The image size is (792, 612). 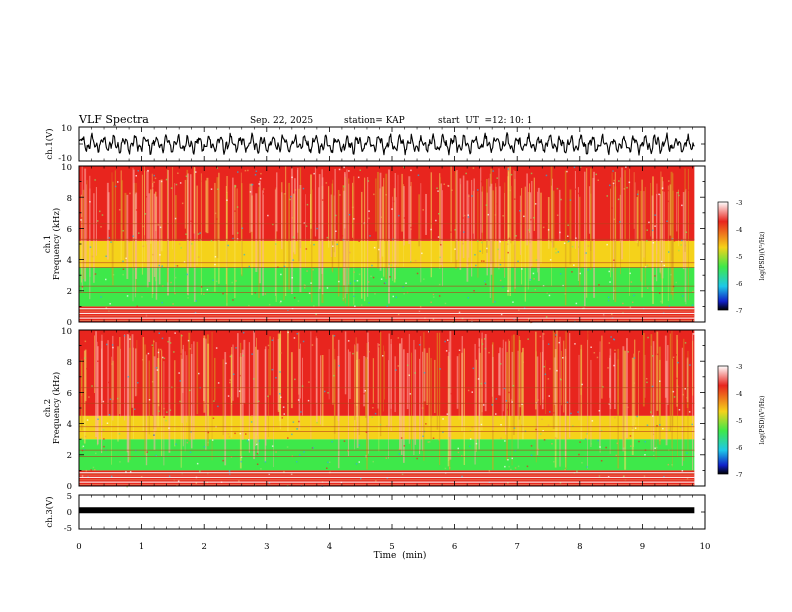 I want to click on x-tick-label-10: 10, so click(x=705, y=547).